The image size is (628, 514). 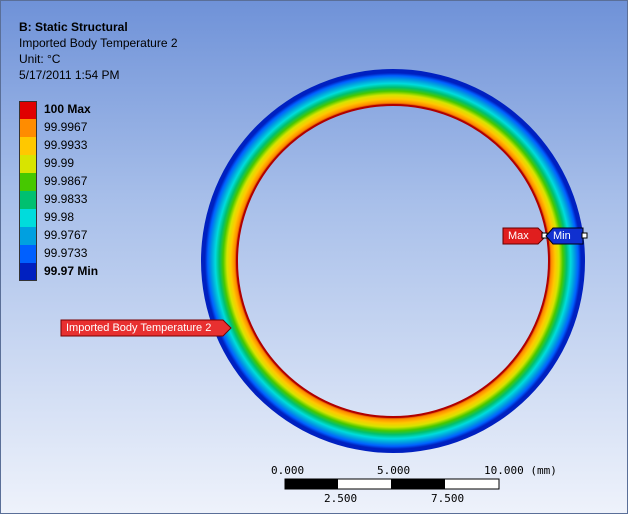 I want to click on legend-label: 99.9967, so click(x=66, y=127).